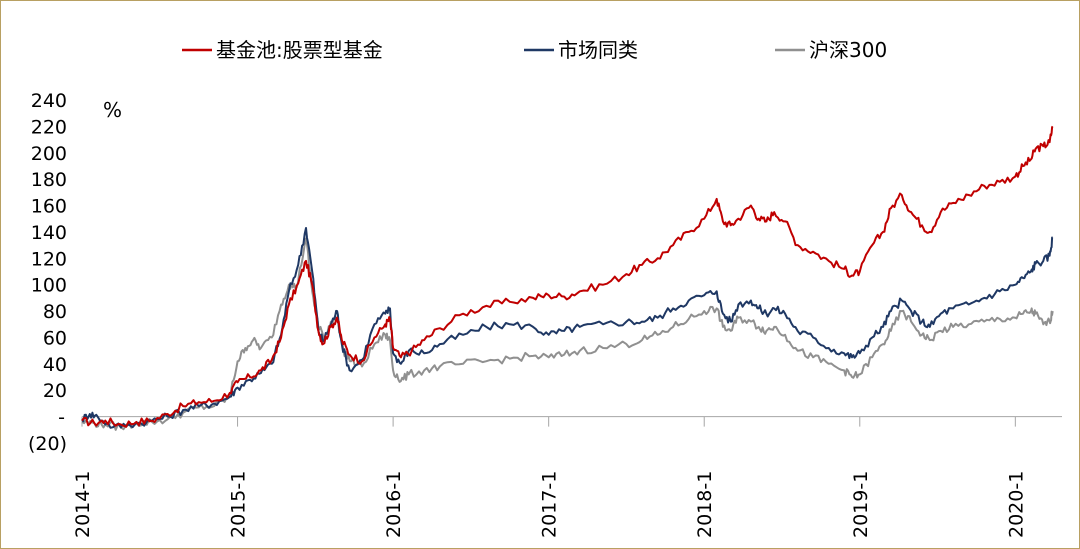 The image size is (1080, 549). I want to click on y-tick-label: 100, so click(49, 286).